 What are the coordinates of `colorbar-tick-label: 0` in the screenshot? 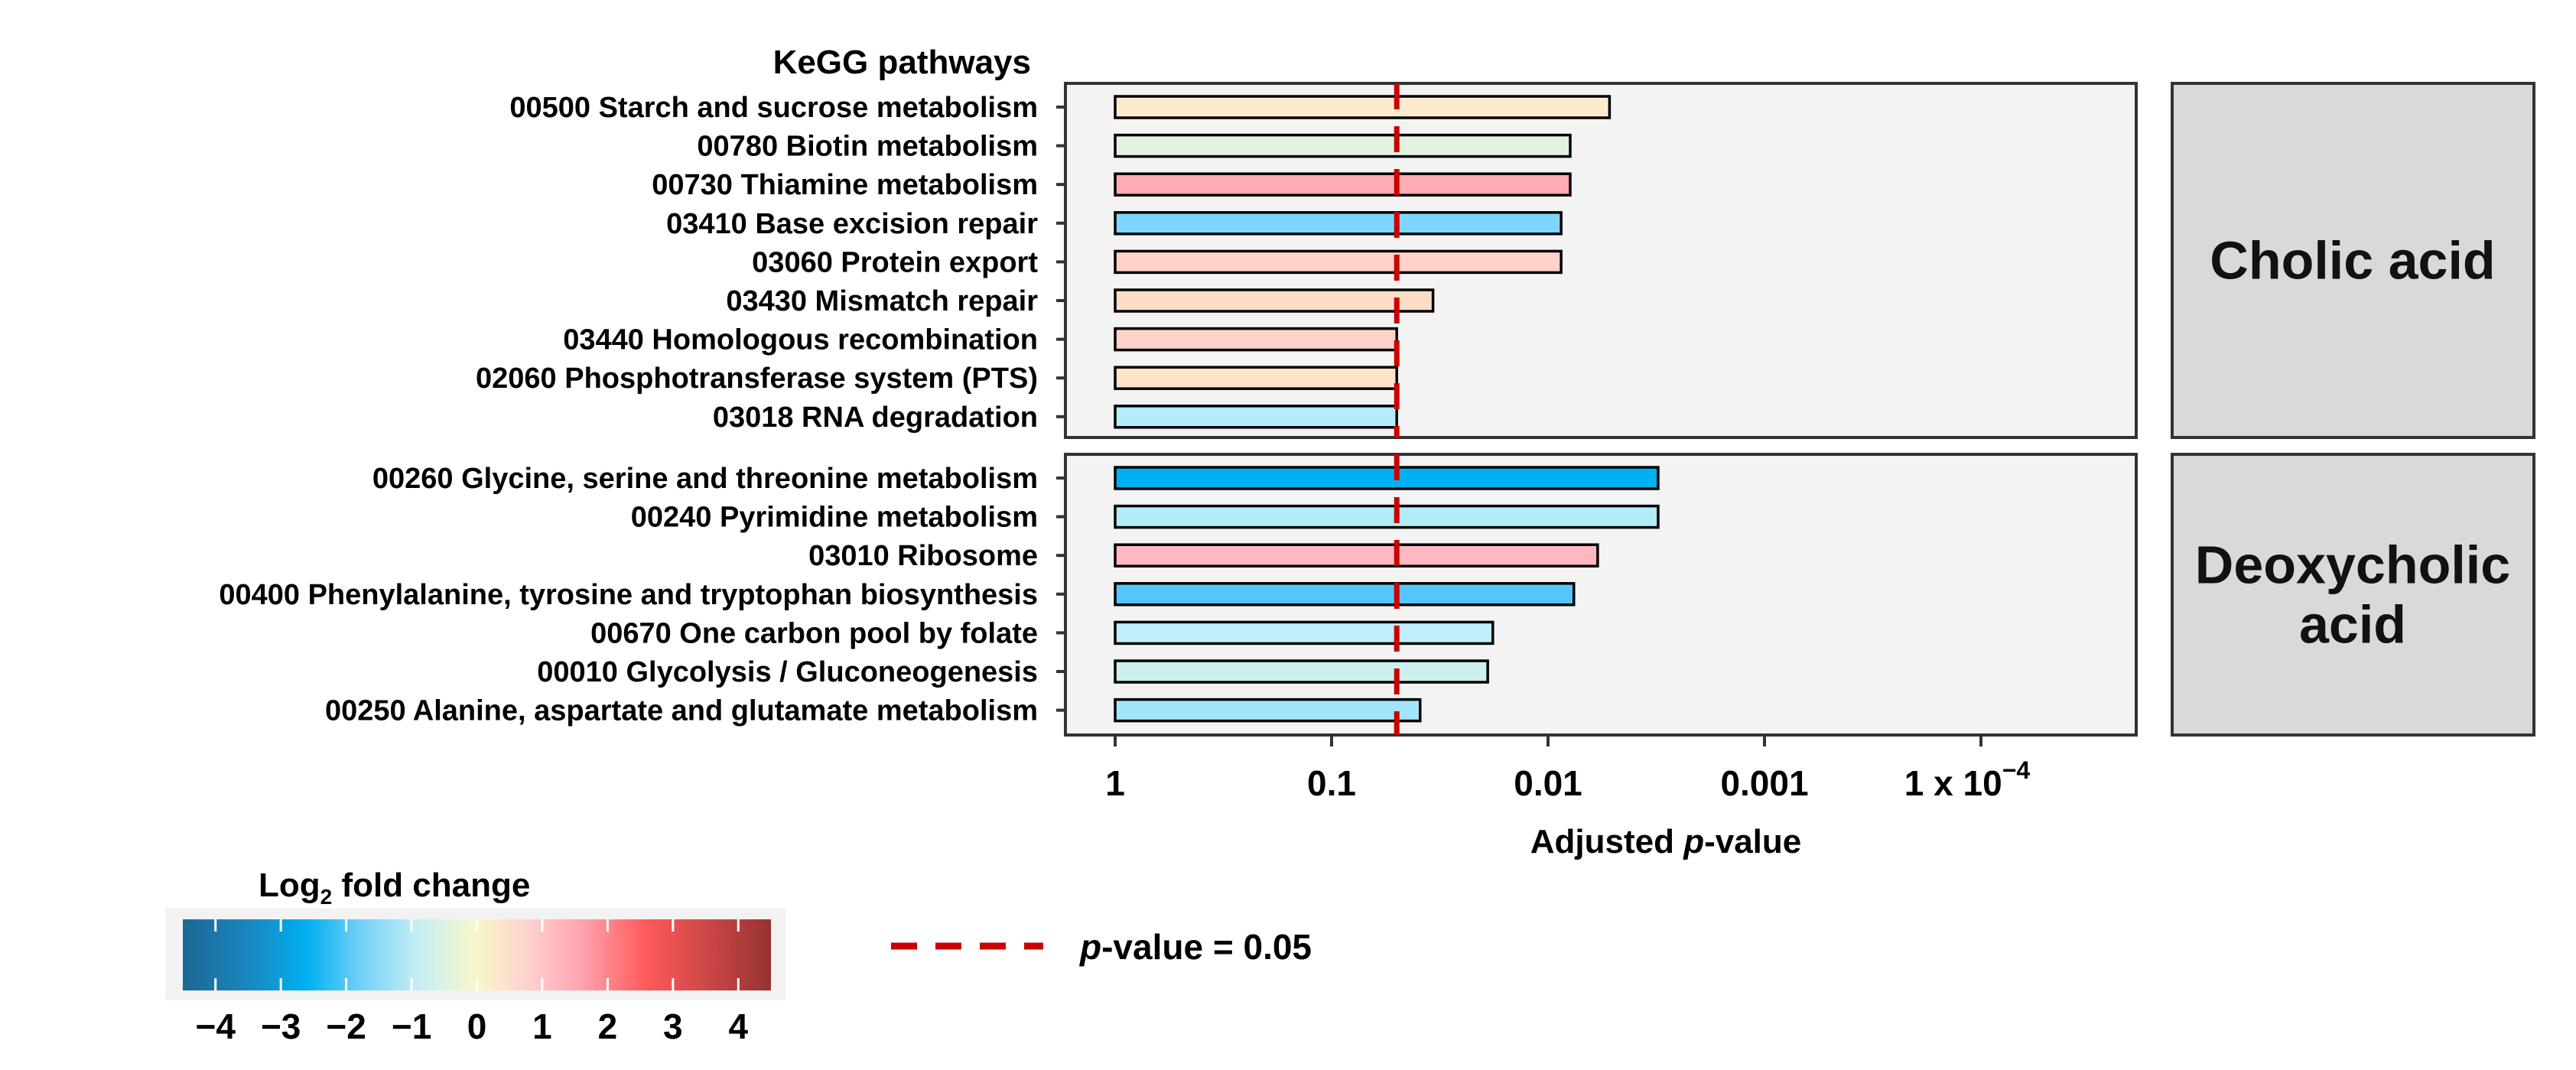 It's located at (477, 1026).